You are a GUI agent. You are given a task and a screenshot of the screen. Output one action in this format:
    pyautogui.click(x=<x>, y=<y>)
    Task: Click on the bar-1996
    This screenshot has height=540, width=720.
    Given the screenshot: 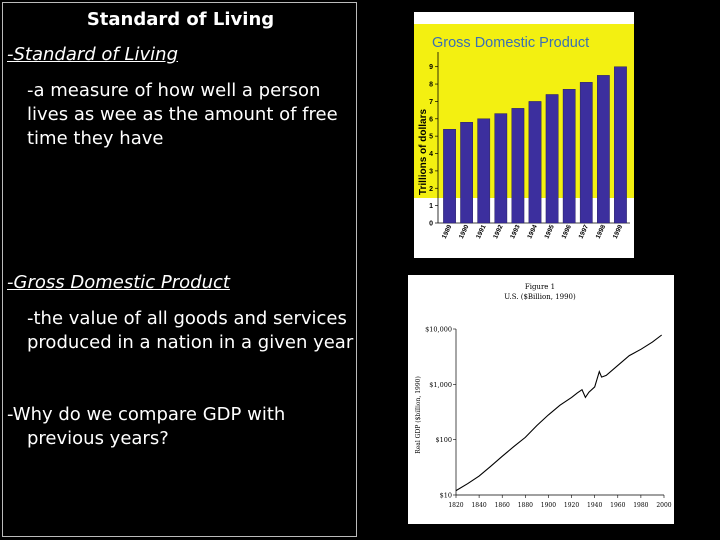 What is the action you would take?
    pyautogui.click(x=569, y=156)
    